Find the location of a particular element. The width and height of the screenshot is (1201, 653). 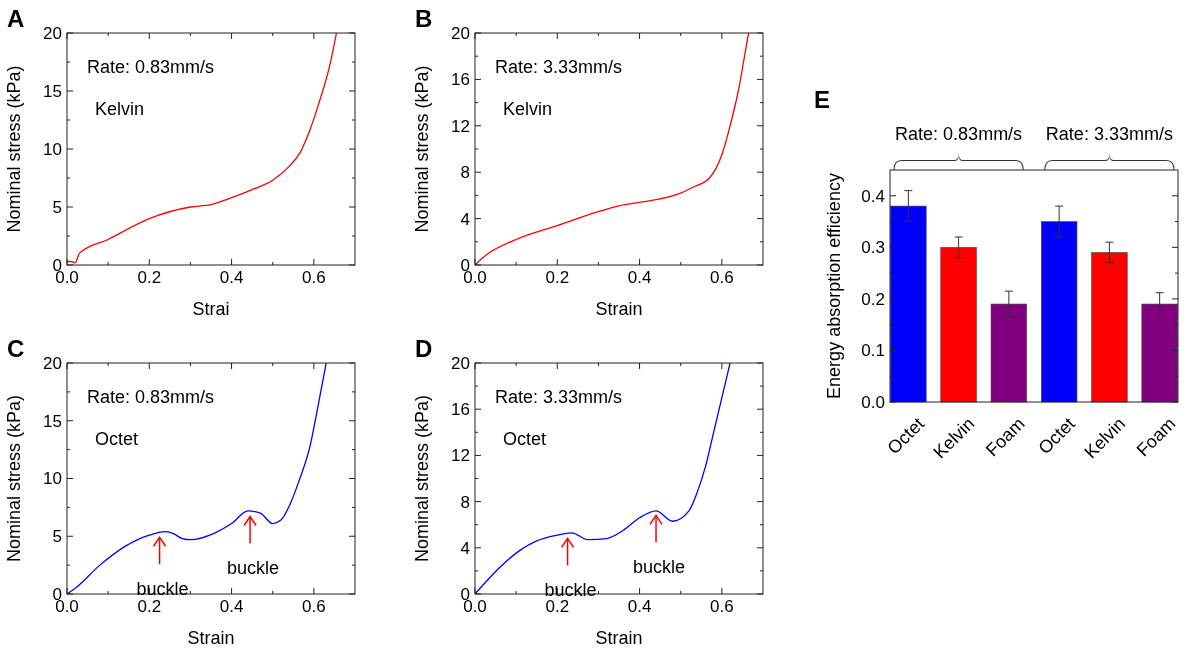

chart-title: D is located at coordinates (424, 348).